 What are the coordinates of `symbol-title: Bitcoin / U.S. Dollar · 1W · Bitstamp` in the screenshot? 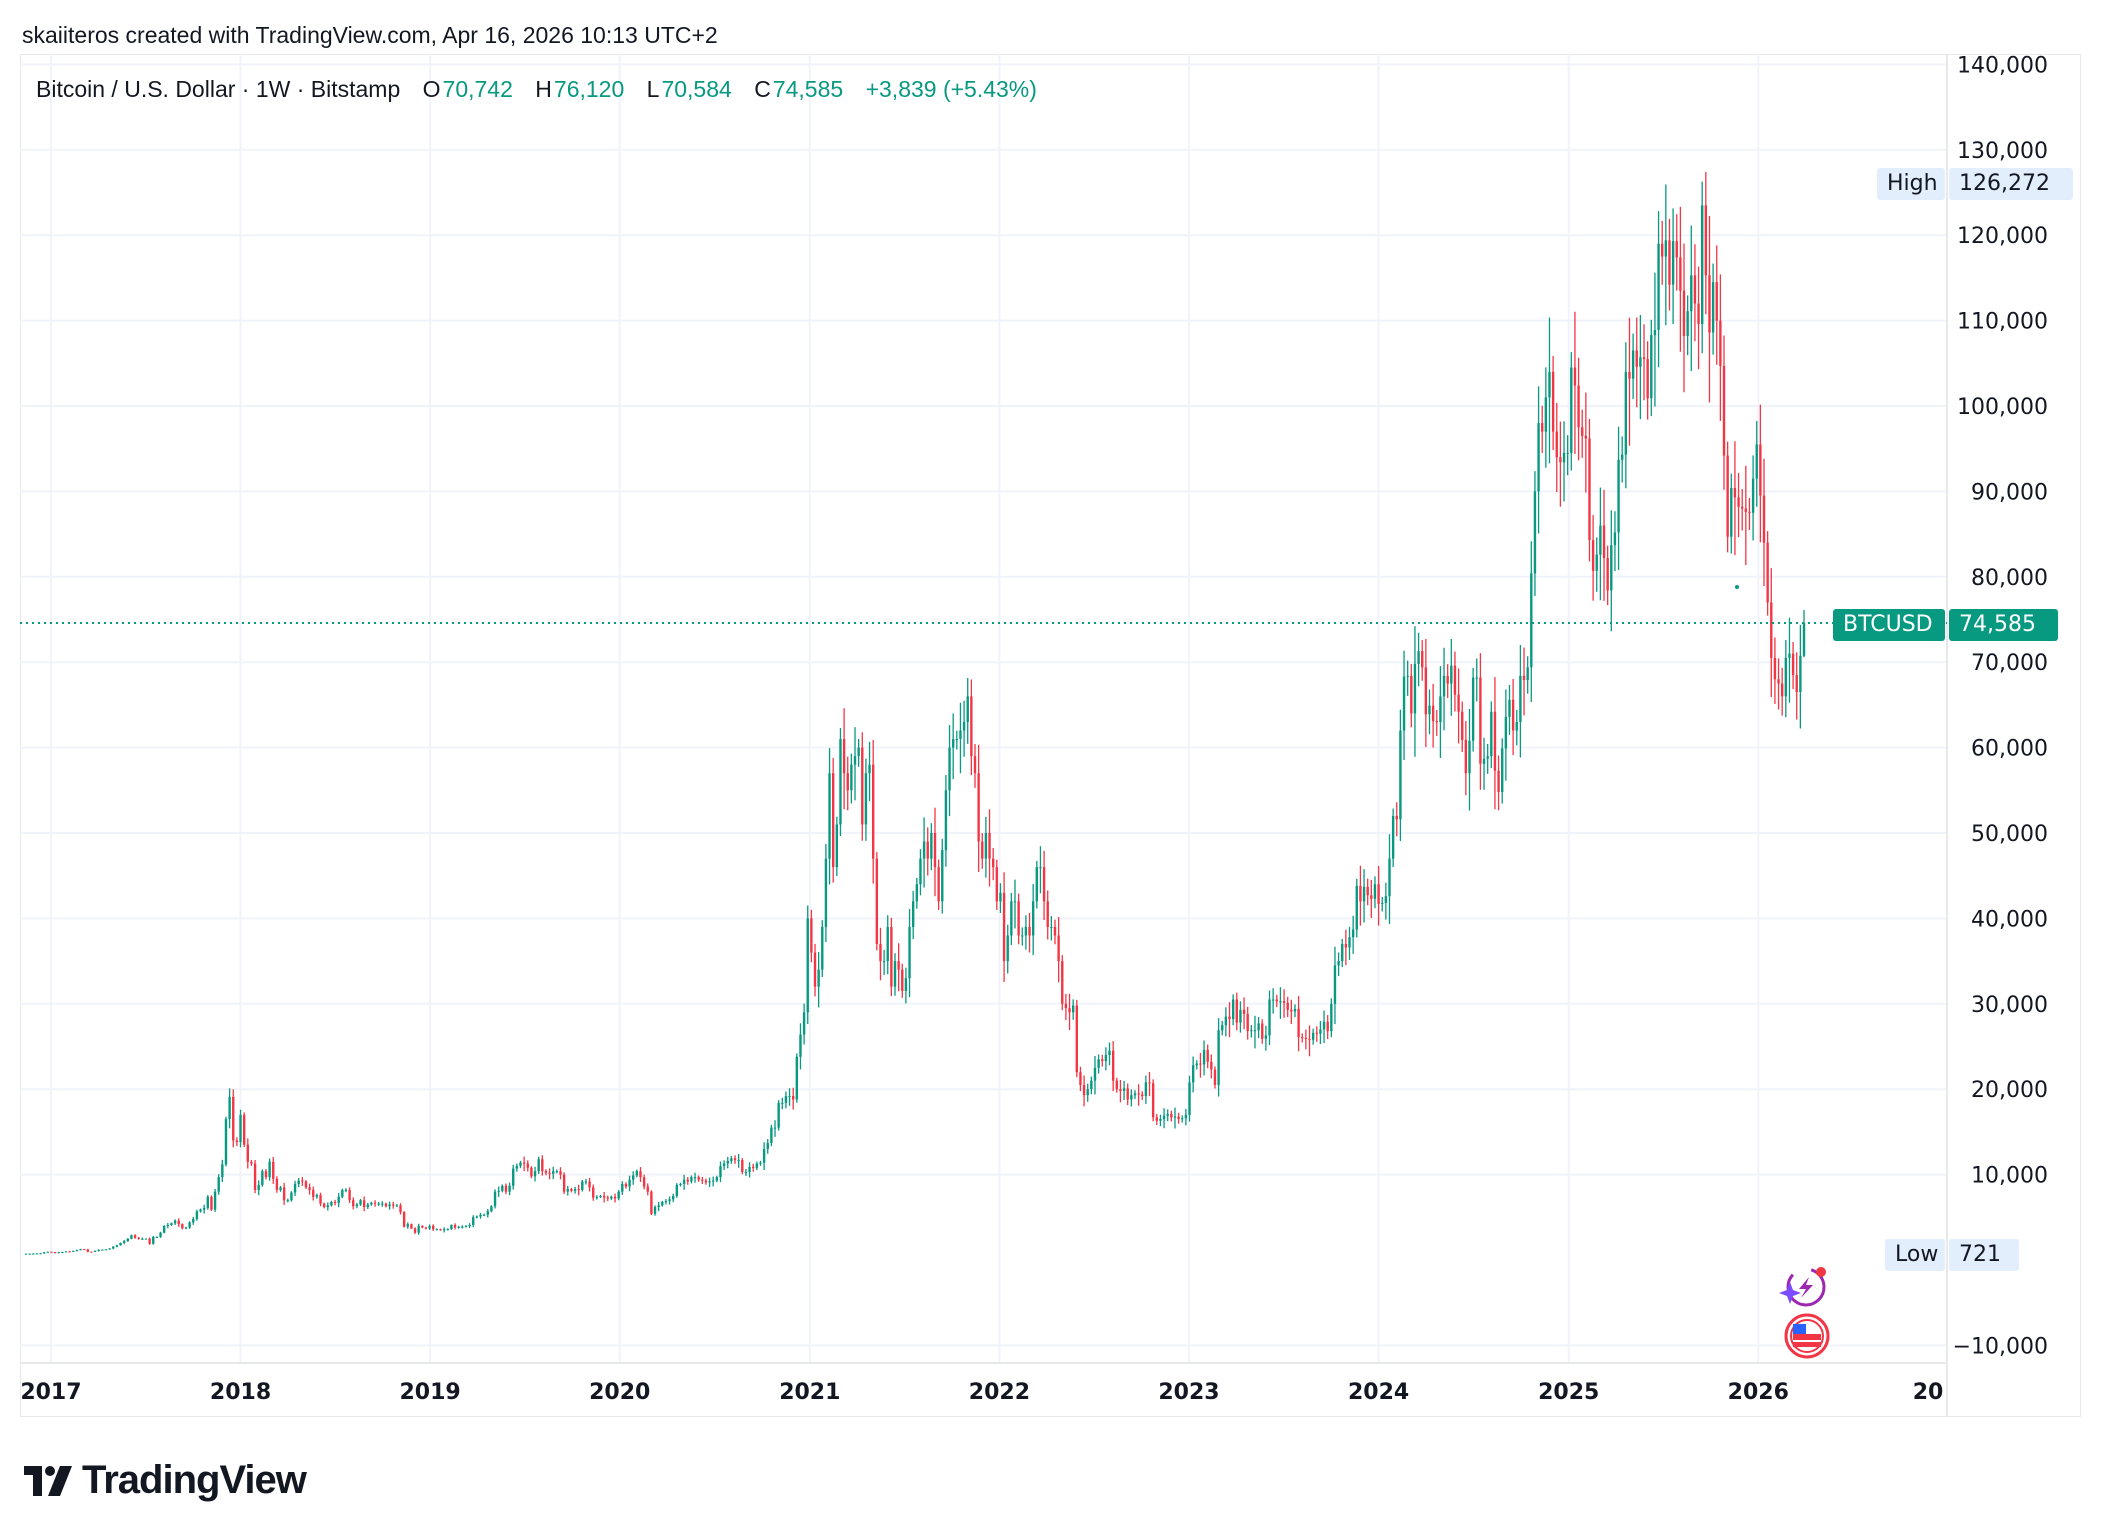 It's located at (218, 89).